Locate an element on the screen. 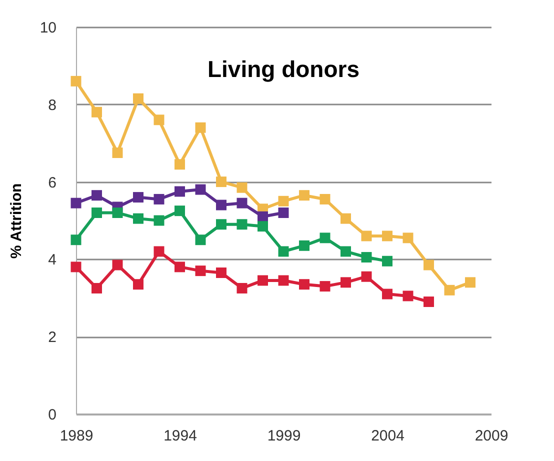 The image size is (554, 461). y-tick-label: 6 is located at coordinates (52, 183).